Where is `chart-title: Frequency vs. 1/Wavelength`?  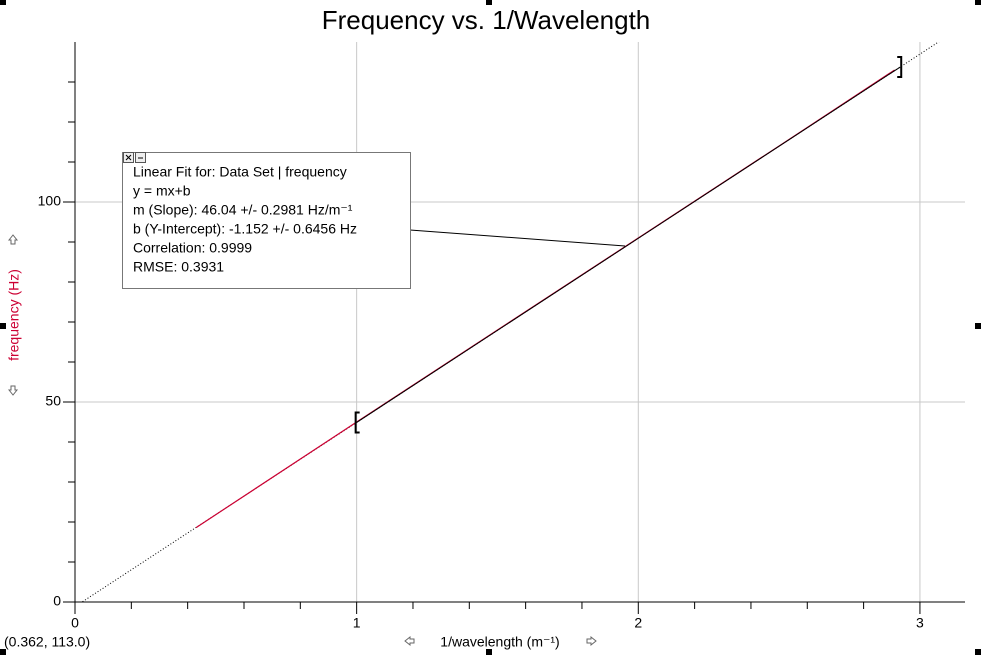 chart-title: Frequency vs. 1/Wavelength is located at coordinates (486, 20).